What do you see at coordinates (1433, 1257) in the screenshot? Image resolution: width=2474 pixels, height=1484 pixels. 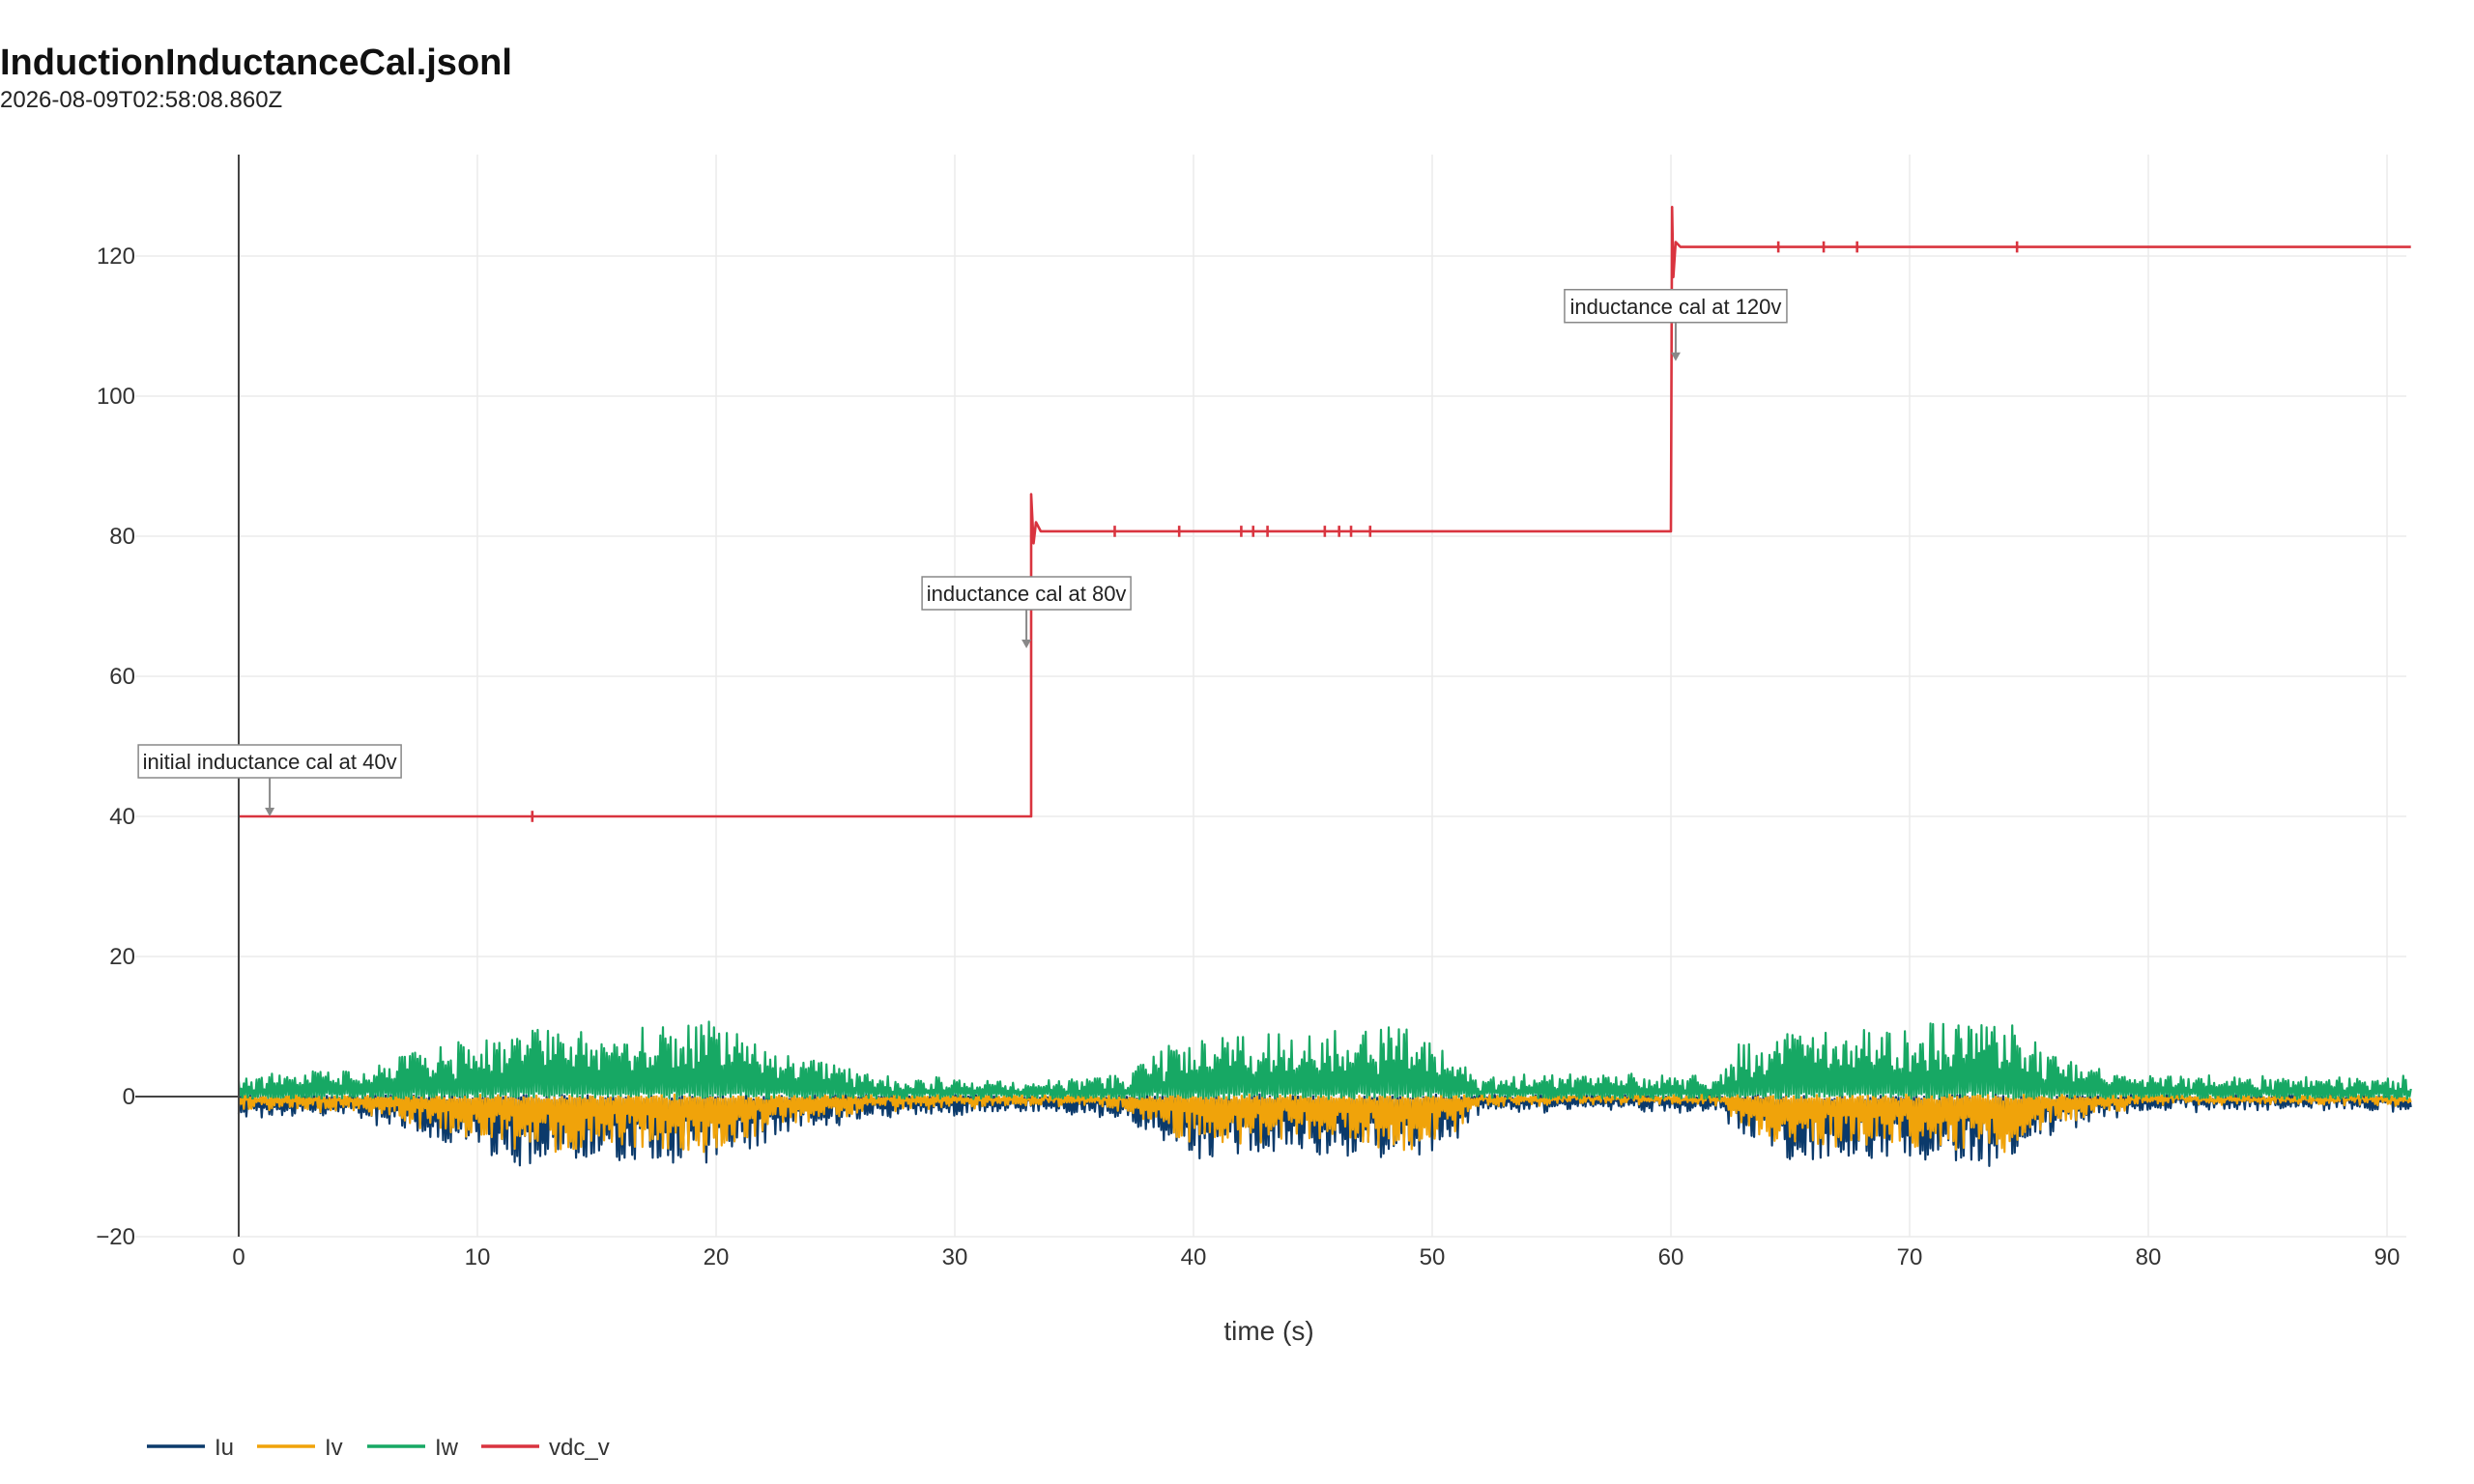 I see `x-tick-label: 50` at bounding box center [1433, 1257].